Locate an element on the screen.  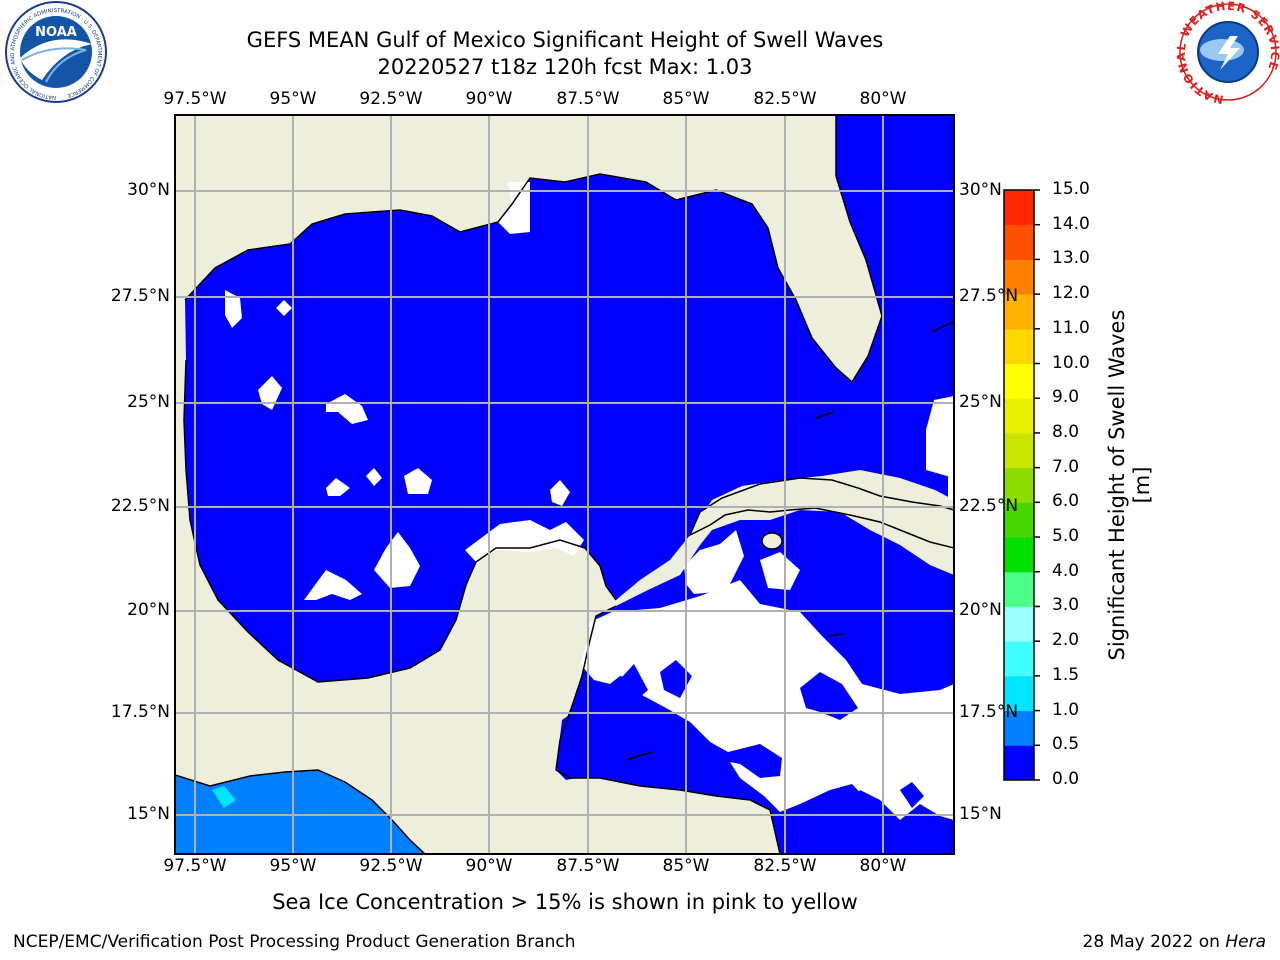
pacific-cyan-patch is located at coordinates (224, 797).